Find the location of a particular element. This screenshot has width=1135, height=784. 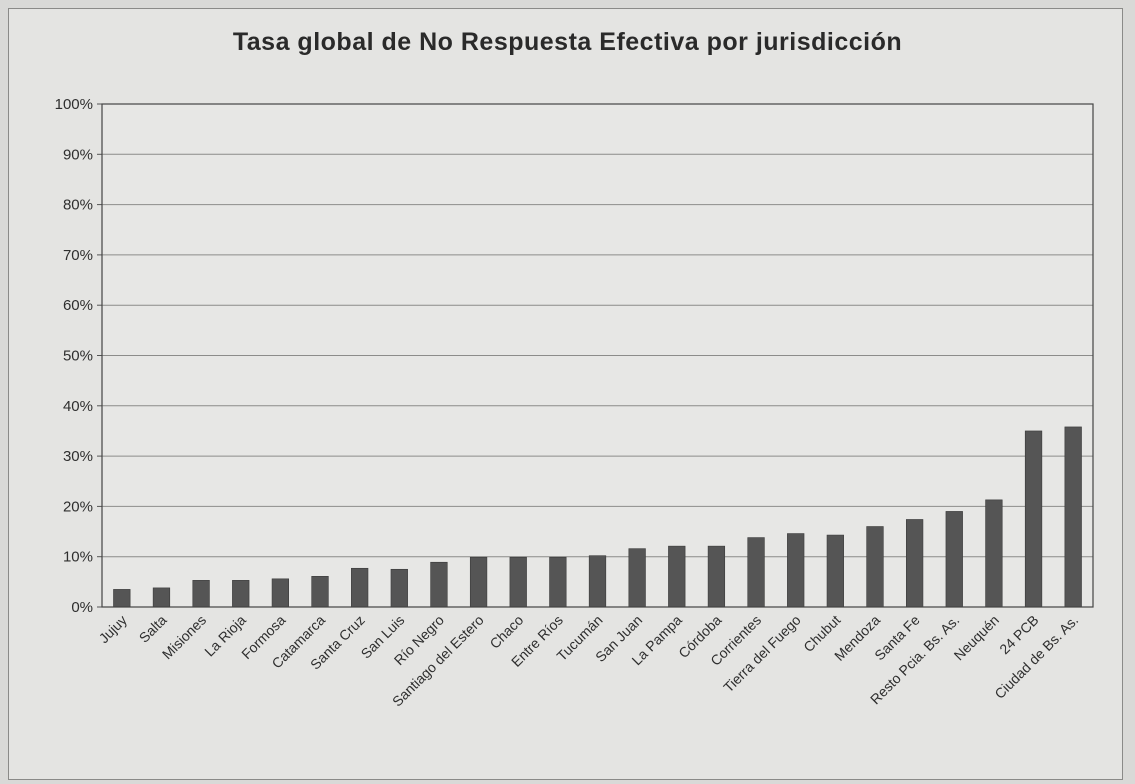

y-tick-label: 80% is located at coordinates (78, 205).